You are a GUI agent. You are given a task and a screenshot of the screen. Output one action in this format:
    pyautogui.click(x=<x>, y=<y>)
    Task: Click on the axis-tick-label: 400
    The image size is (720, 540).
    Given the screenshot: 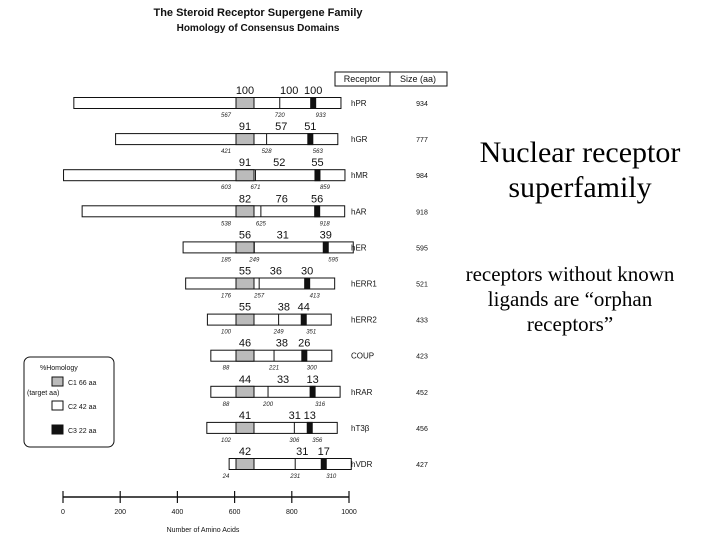 What is the action you would take?
    pyautogui.click(x=178, y=512)
    